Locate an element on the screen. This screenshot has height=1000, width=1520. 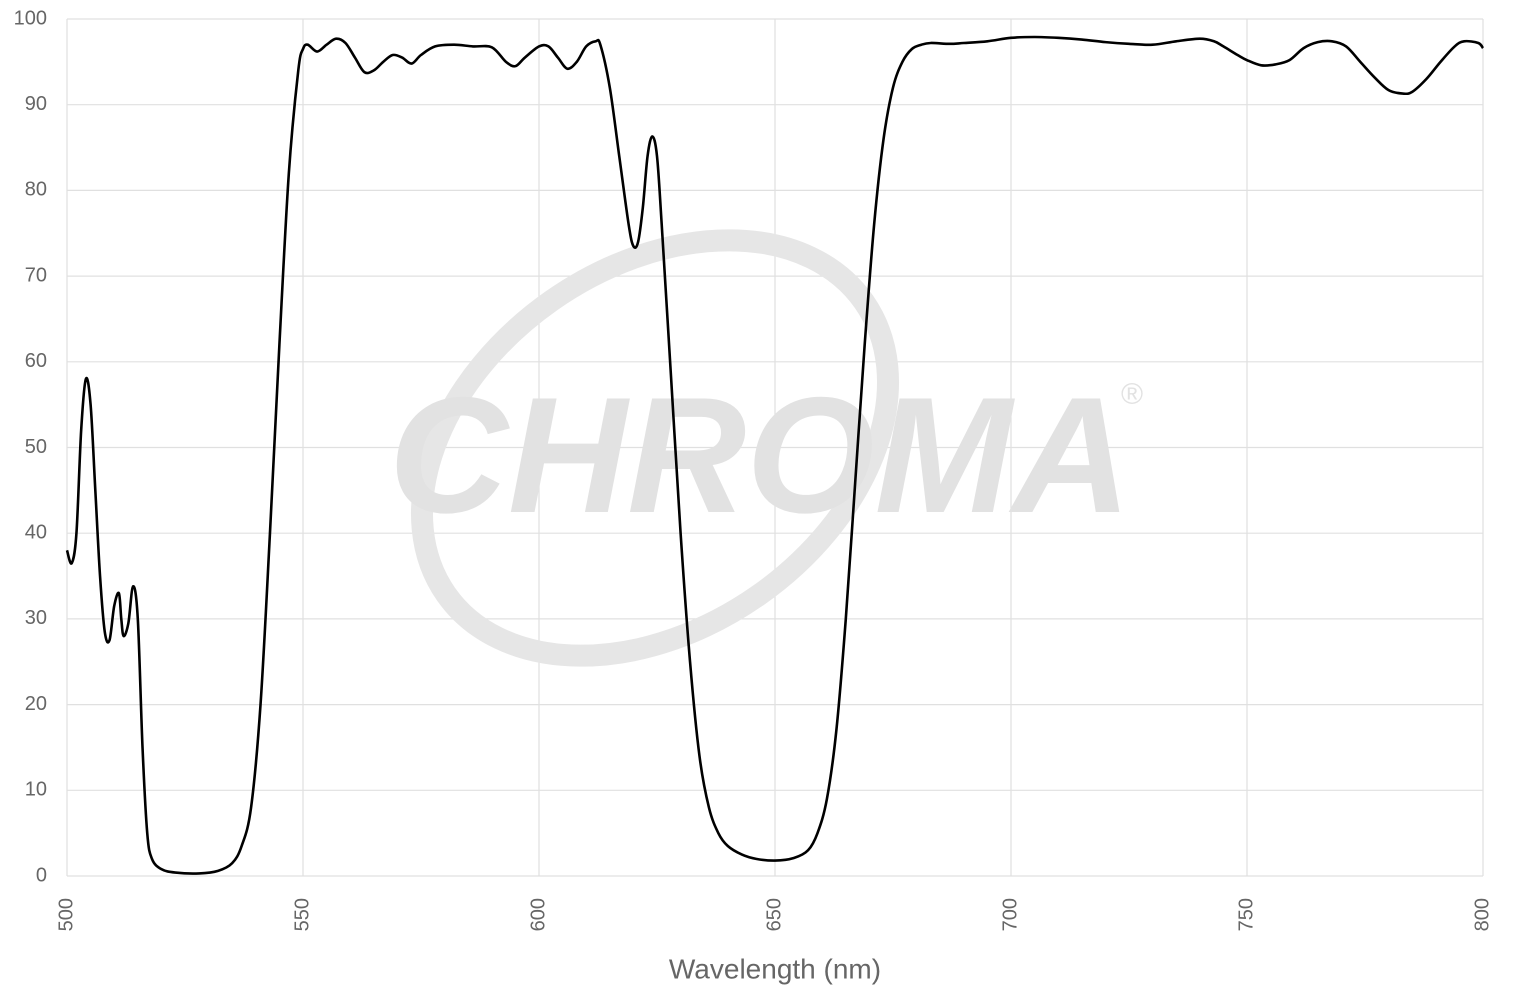
watermark-swoosh is located at coordinates (655, 448).